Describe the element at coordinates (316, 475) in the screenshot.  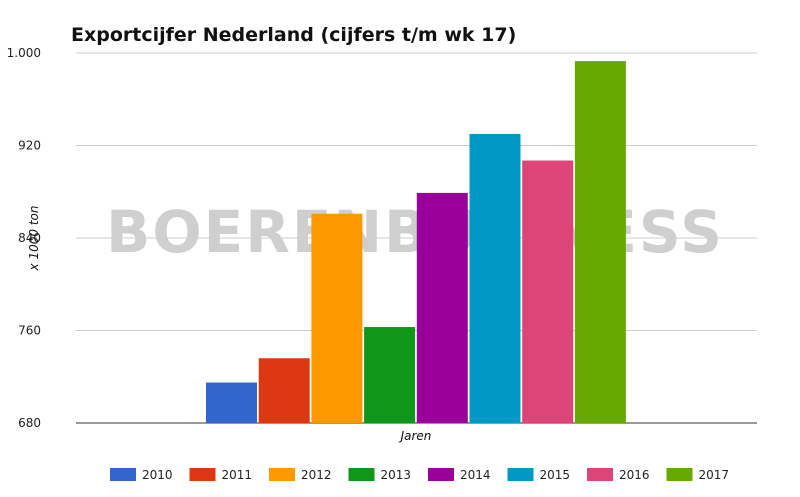
I see `legend-entry: 2012` at that location.